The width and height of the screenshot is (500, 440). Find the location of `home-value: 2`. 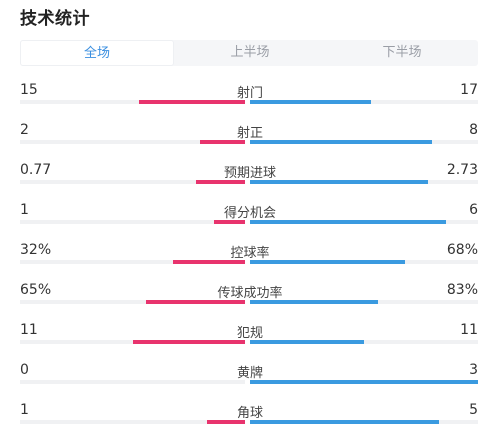

home-value: 2 is located at coordinates (24, 130).